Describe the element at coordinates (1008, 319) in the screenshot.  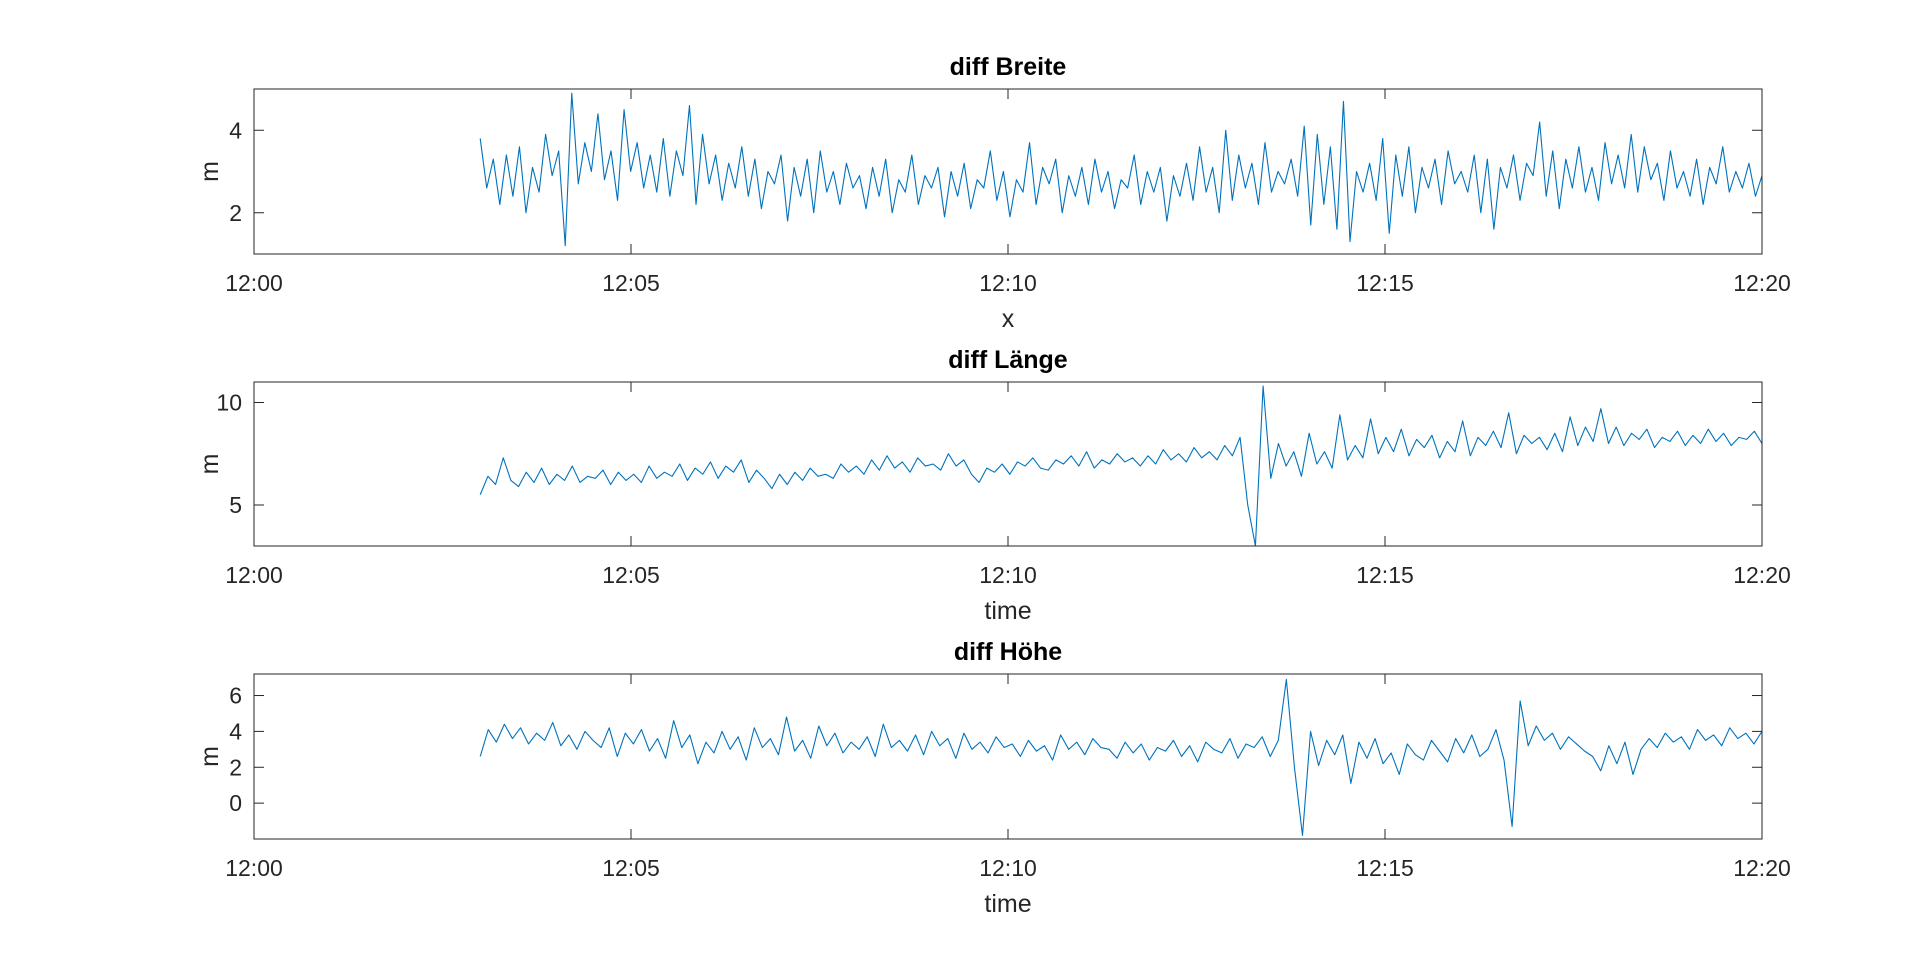
I see `x-axis-label: x` at that location.